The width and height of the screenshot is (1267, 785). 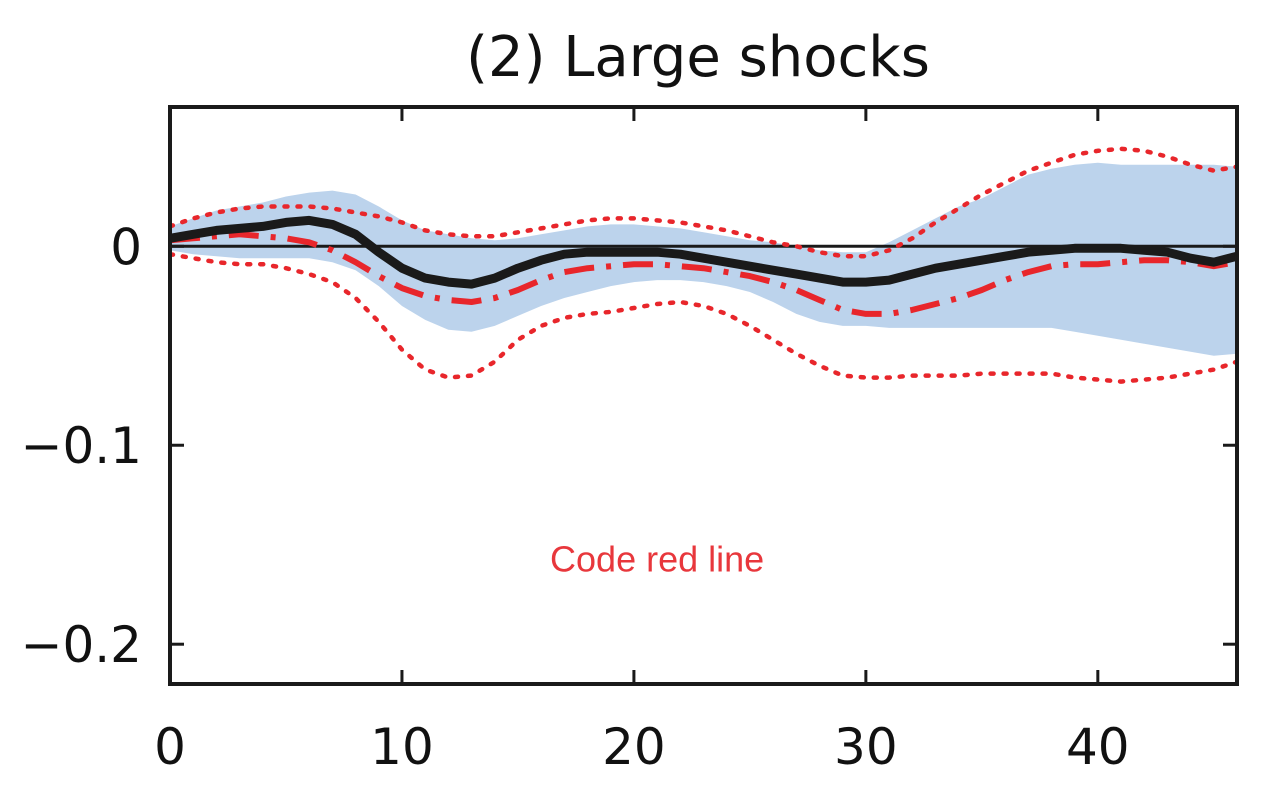 I want to click on y-tick-label: 0, so click(x=126, y=247).